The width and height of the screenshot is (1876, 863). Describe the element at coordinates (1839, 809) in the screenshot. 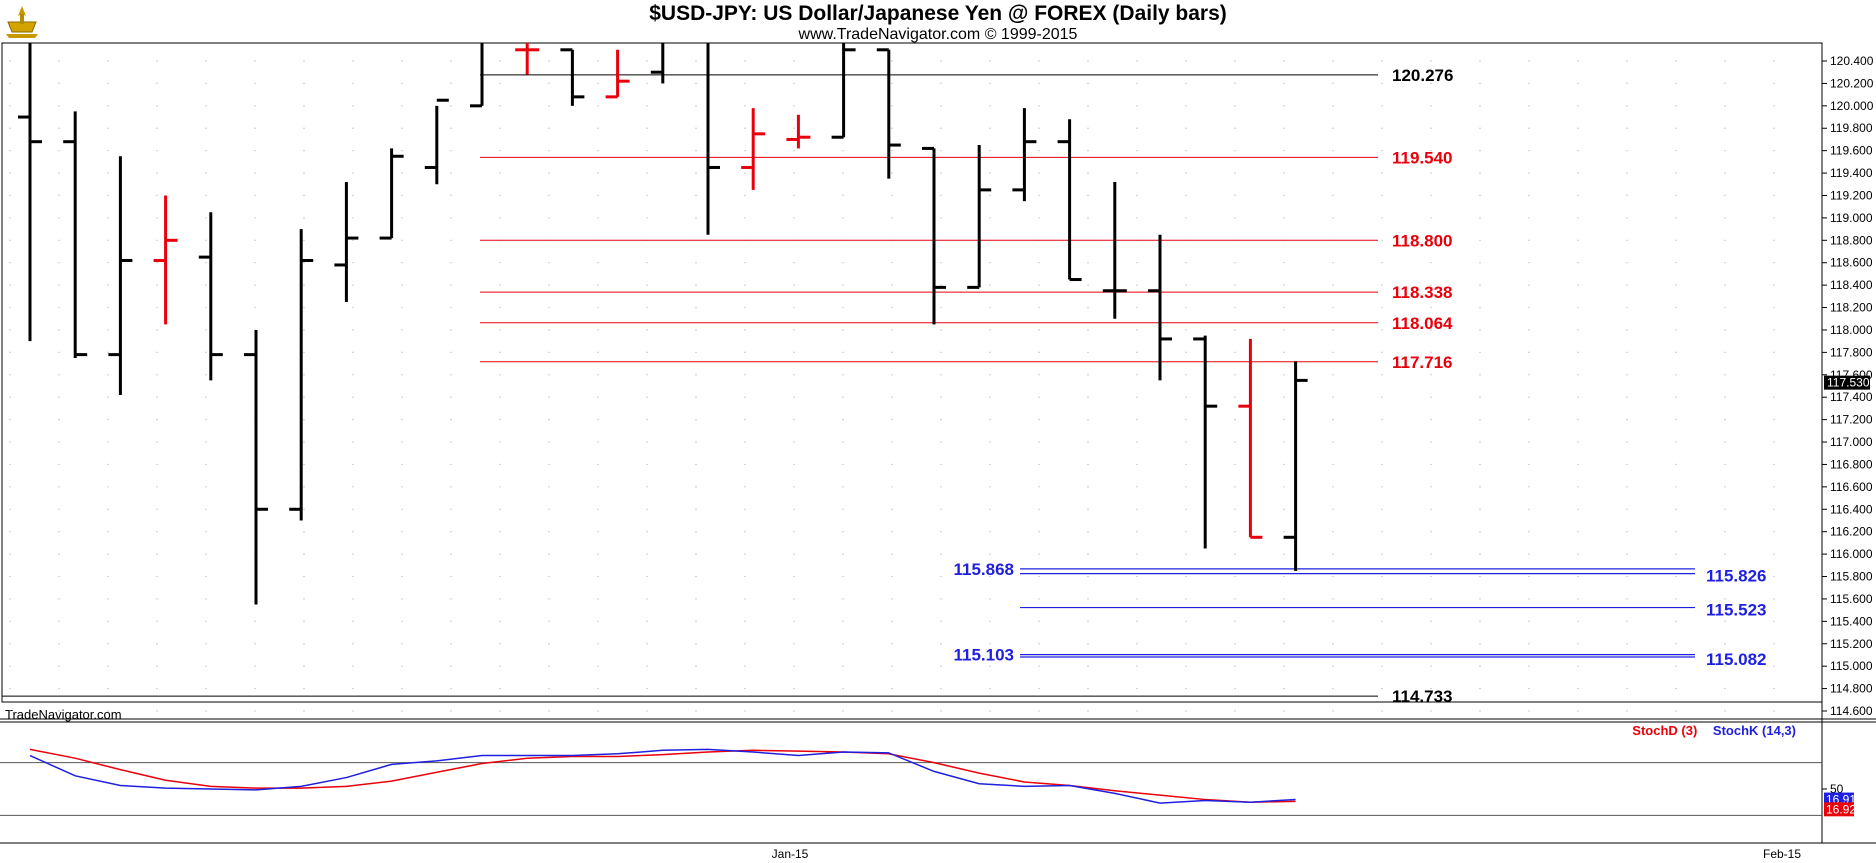

I see `stochd-last-box` at that location.